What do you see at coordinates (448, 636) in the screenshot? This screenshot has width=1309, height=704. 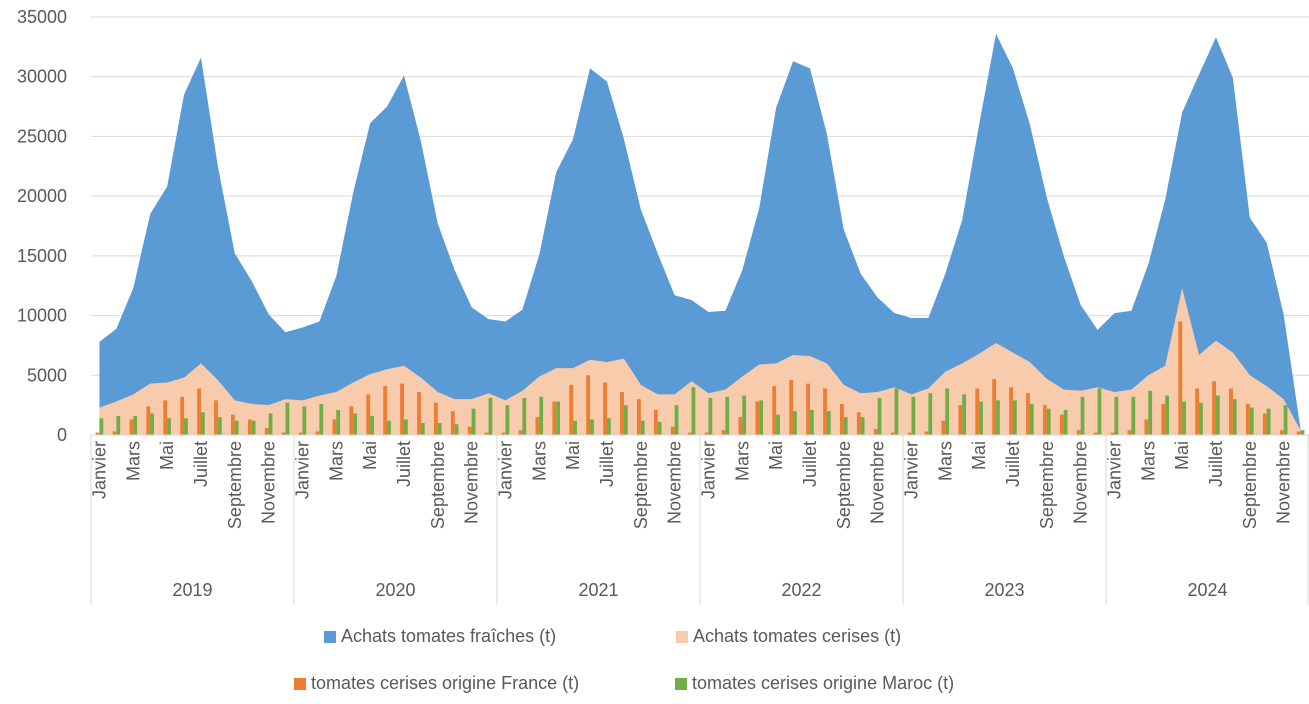 I see `legend-label: Achats tomates fraîches (t)` at bounding box center [448, 636].